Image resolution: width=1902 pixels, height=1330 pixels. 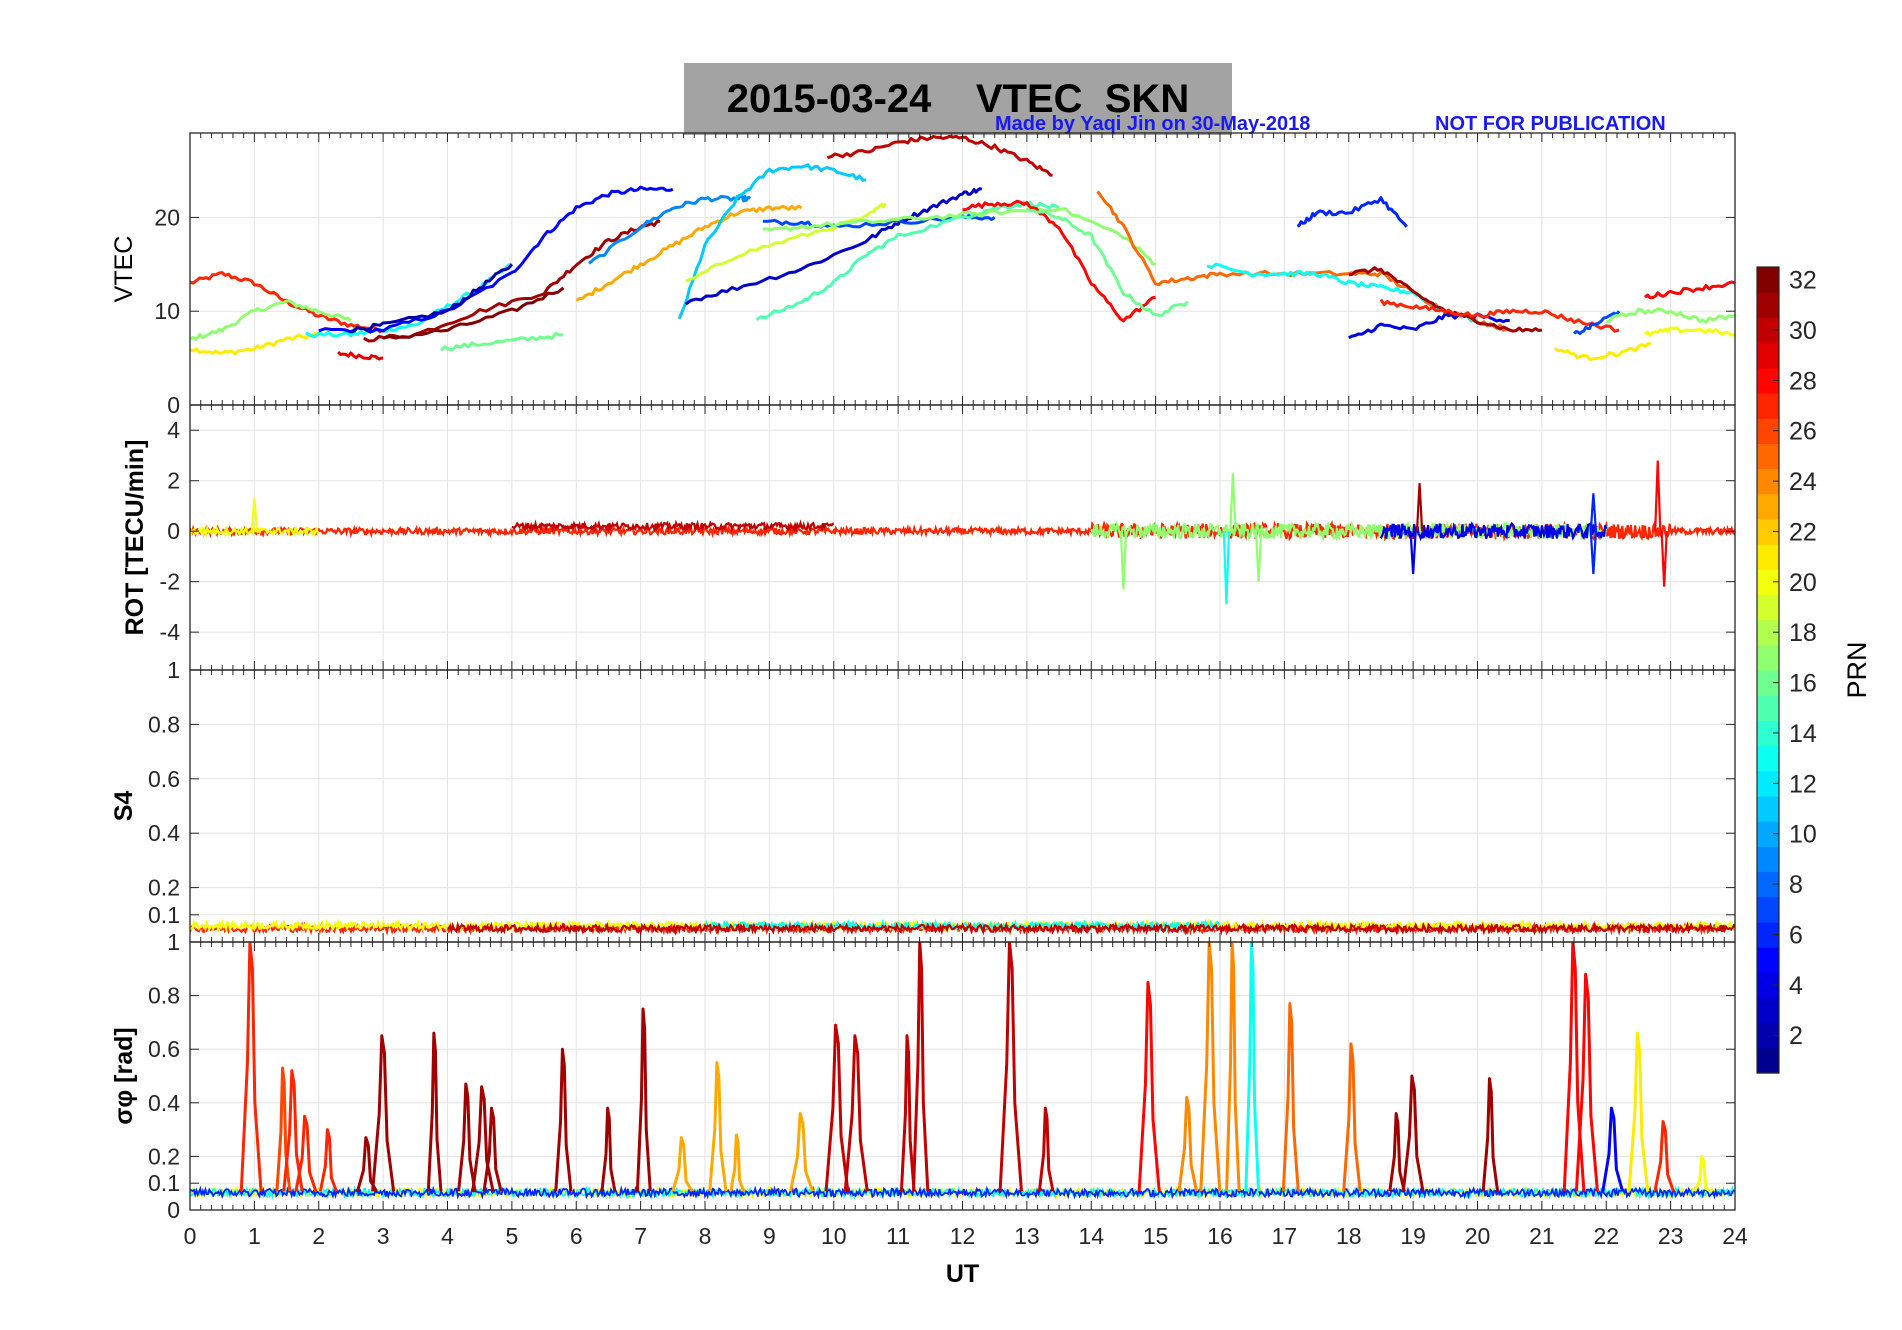 I want to click on x-tick-label: 16, so click(x=1220, y=1236).